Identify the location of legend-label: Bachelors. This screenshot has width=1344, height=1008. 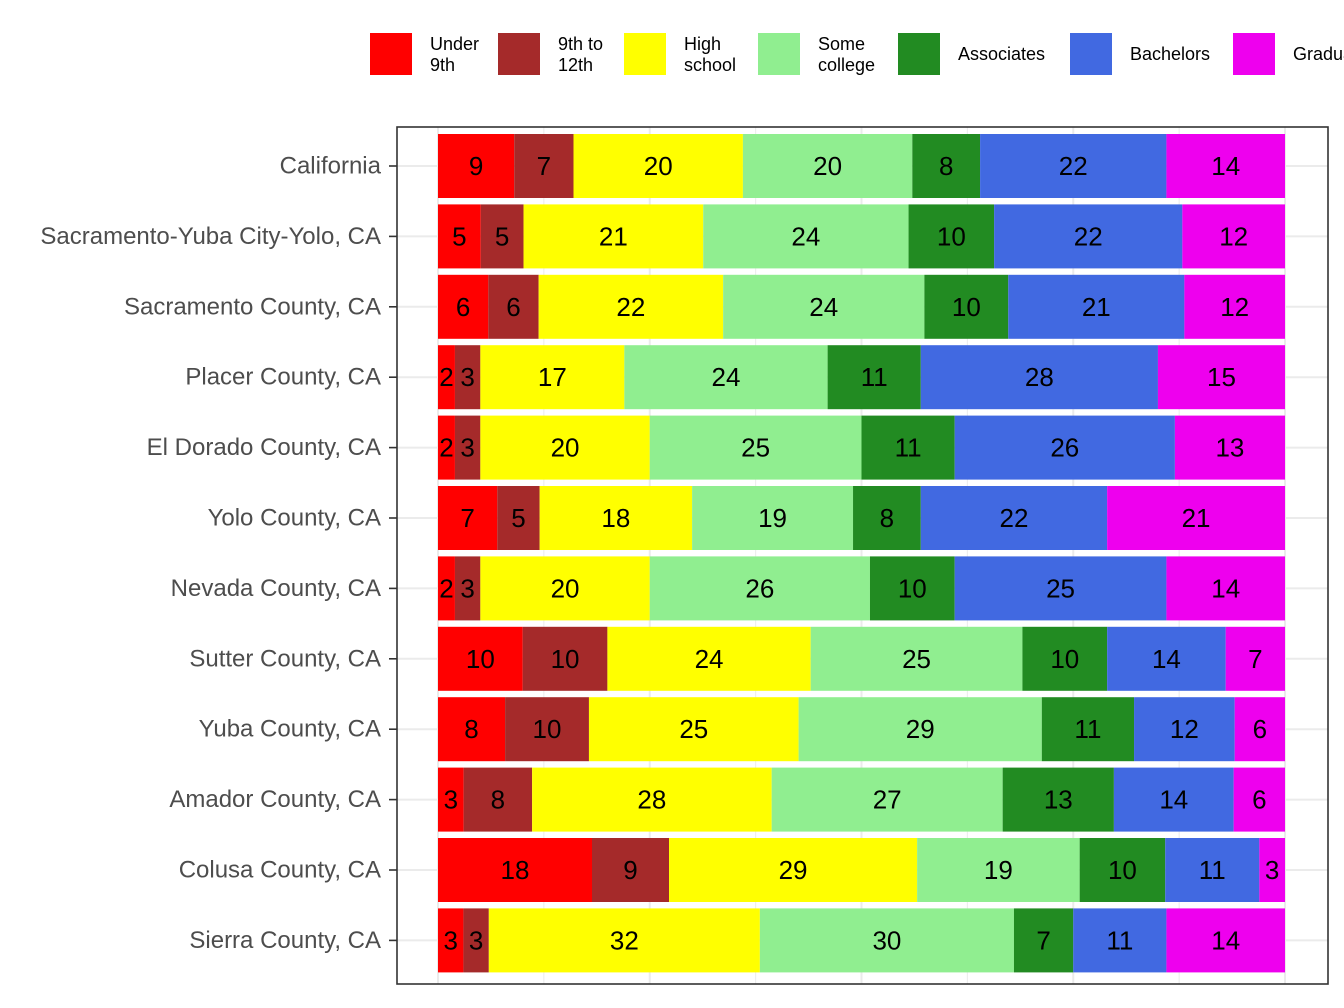
(1170, 54).